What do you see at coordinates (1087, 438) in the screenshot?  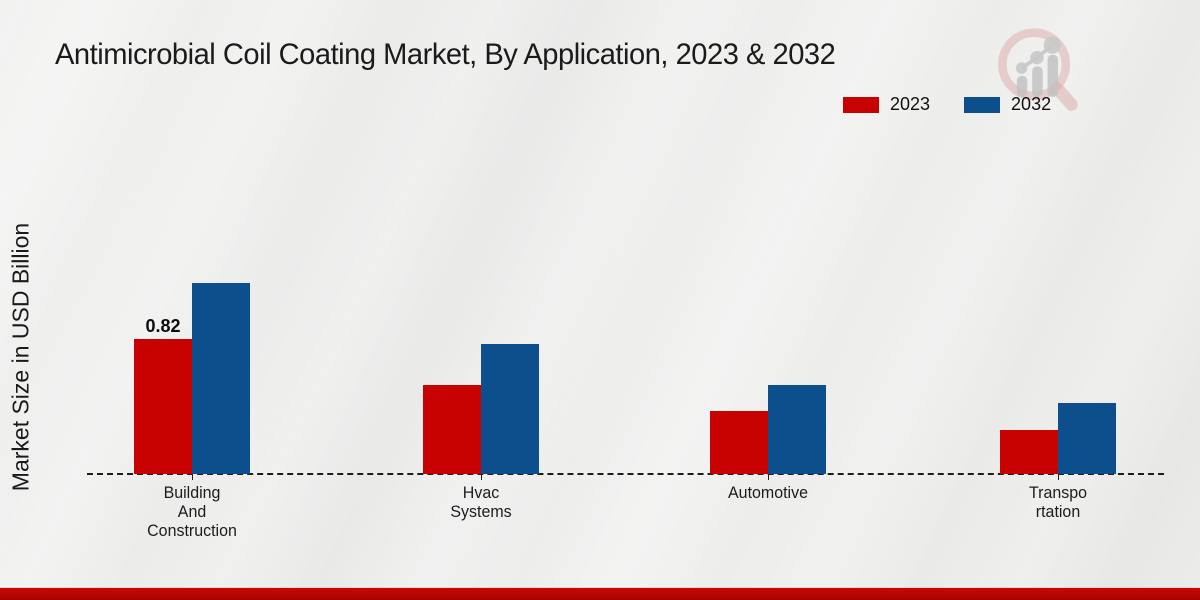 I see `bar-2032-transportation` at bounding box center [1087, 438].